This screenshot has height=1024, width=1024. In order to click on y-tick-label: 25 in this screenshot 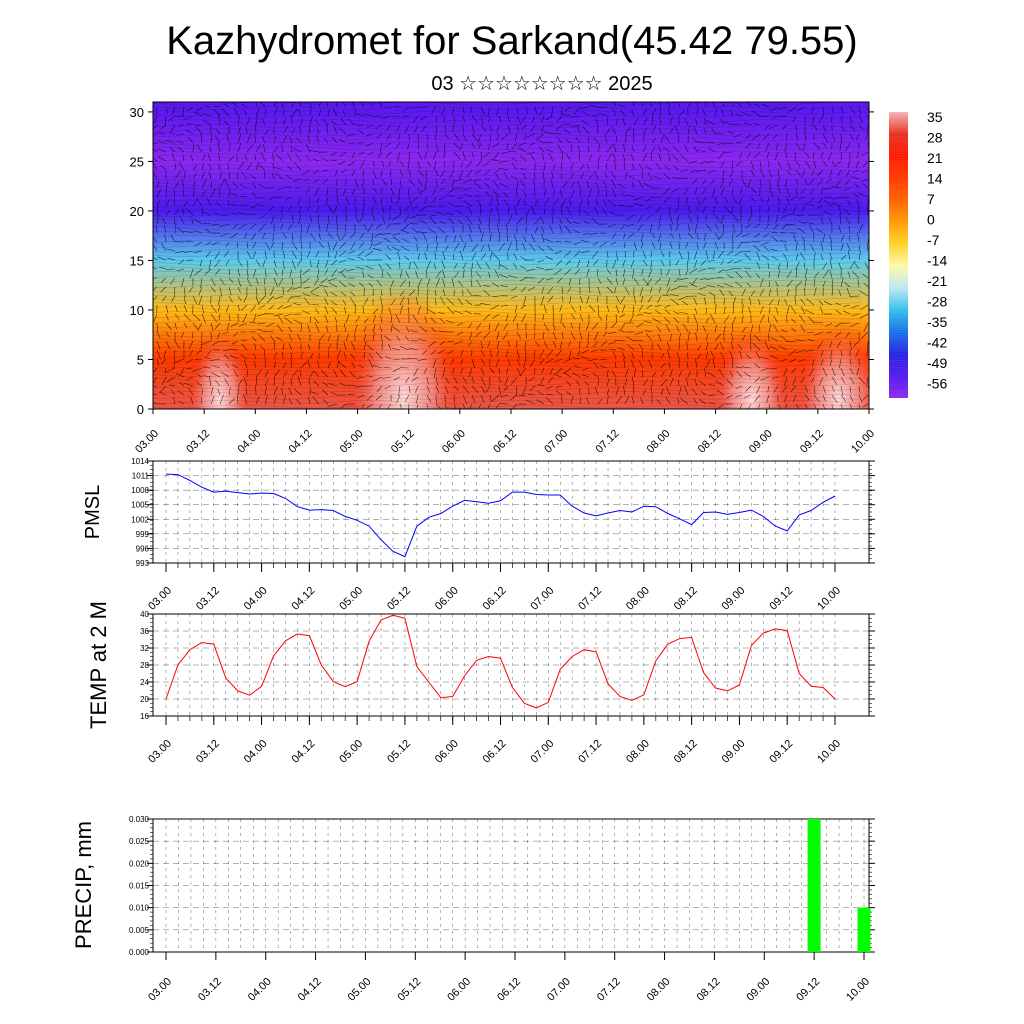, I will do `click(137, 161)`.